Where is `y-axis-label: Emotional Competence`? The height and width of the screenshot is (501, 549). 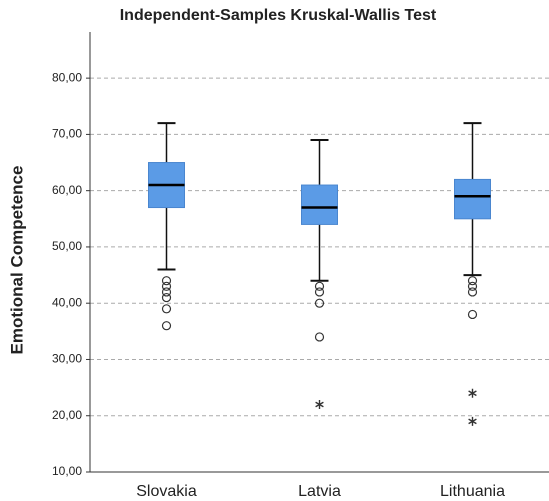
y-axis-label: Emotional Competence is located at coordinates (16, 260).